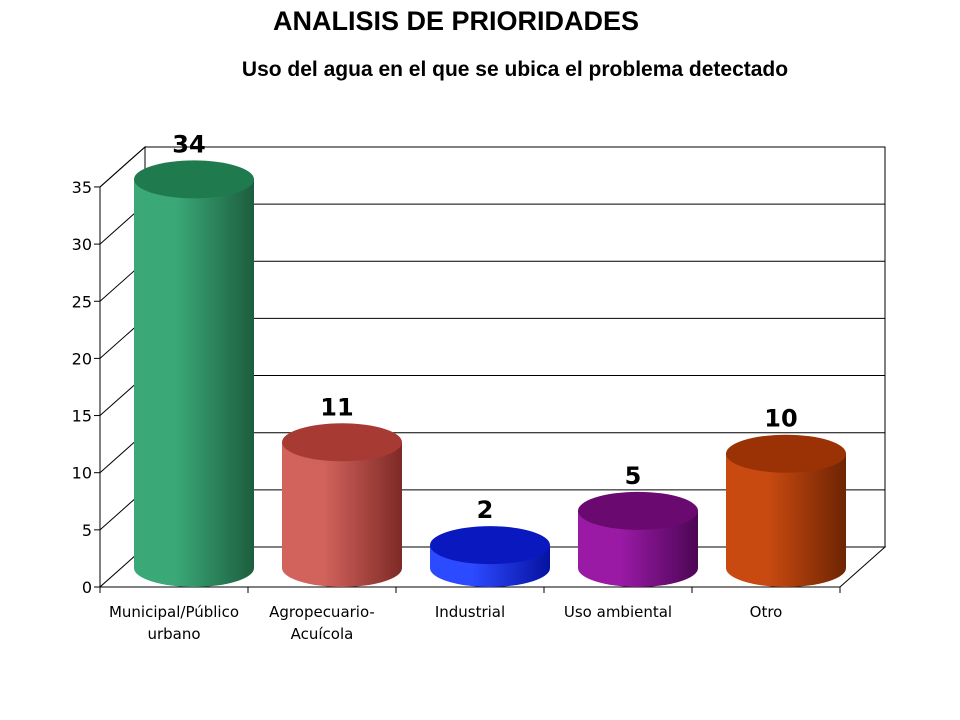 Image resolution: width=960 pixels, height=720 pixels. Describe the element at coordinates (87, 587) in the screenshot. I see `y-tick-label: 0` at that location.